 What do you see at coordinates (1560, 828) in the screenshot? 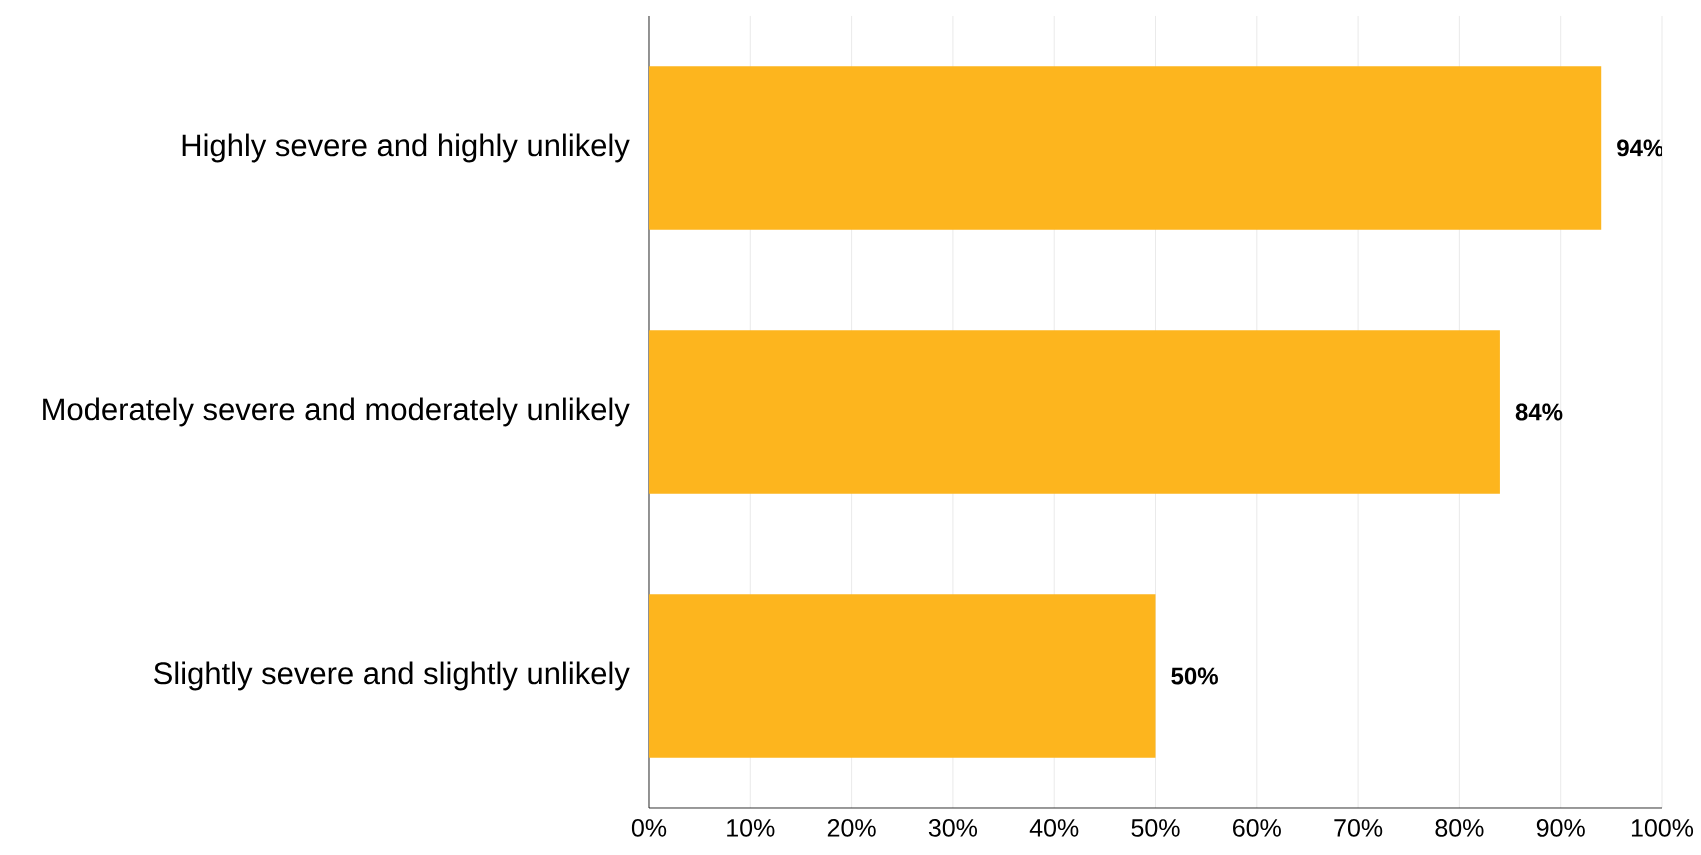
I see `x-tick-label: 90%` at bounding box center [1560, 828].